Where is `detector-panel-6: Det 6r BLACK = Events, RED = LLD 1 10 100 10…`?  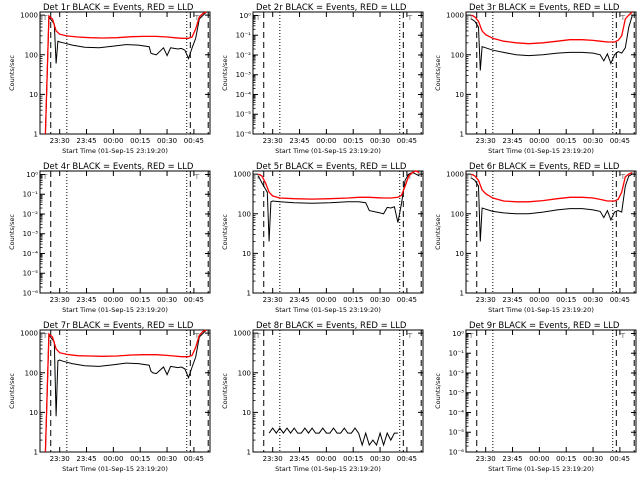
detector-panel-6: Det 6r BLACK = Events, RED = LLD 1 10 100 10… is located at coordinates (535, 238).